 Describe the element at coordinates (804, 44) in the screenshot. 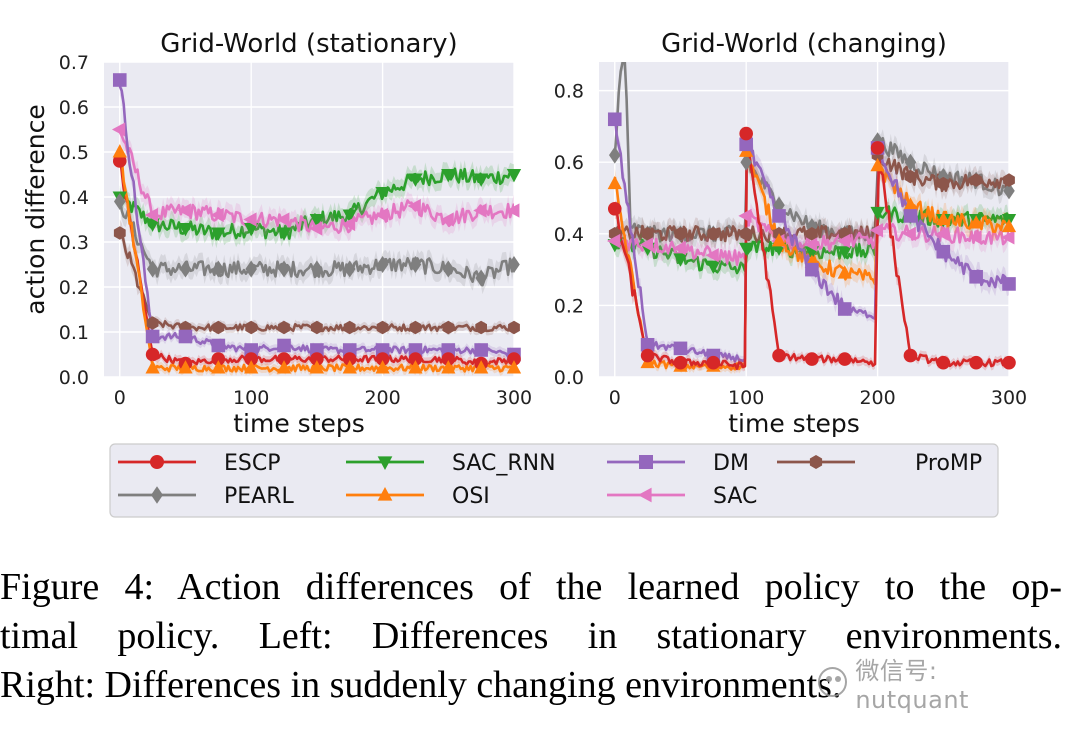

I see `chart-title: Grid-World (changing)` at that location.